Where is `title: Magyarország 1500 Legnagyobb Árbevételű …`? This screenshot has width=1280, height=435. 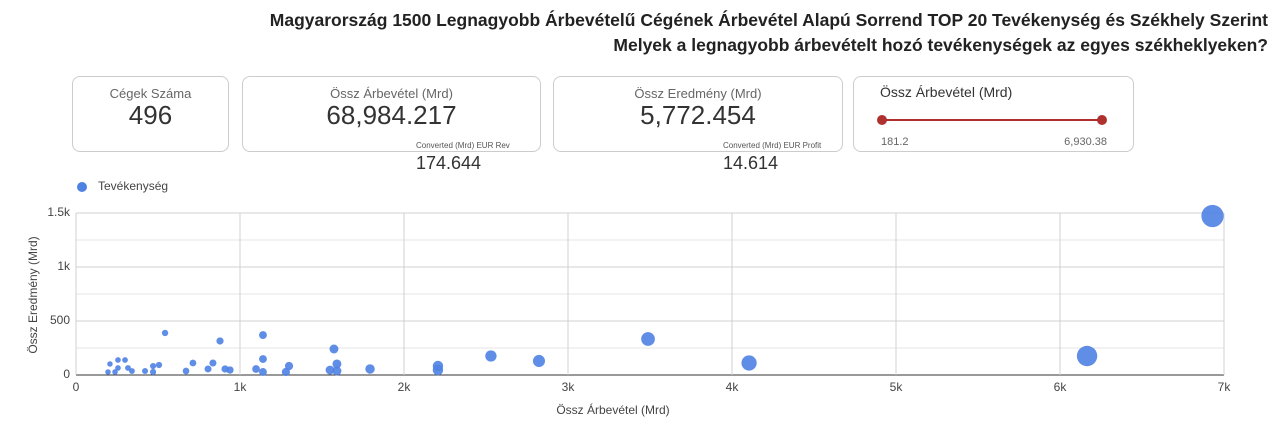
title: Magyarország 1500 Legnagyobb Árbevételű … is located at coordinates (768, 20).